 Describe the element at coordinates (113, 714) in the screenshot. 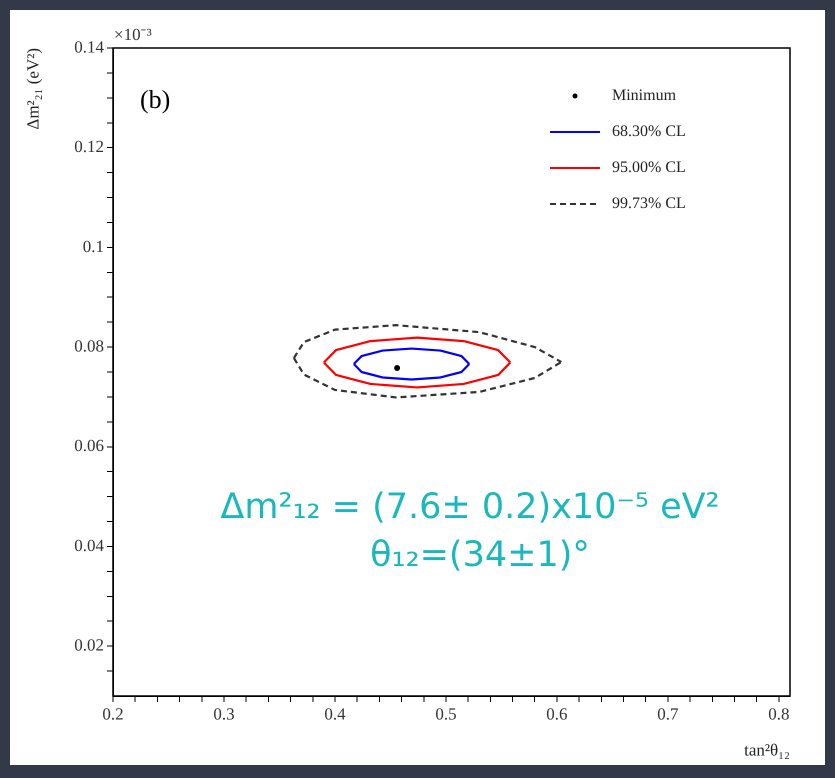

I see `x-tick-label: 0.2` at that location.